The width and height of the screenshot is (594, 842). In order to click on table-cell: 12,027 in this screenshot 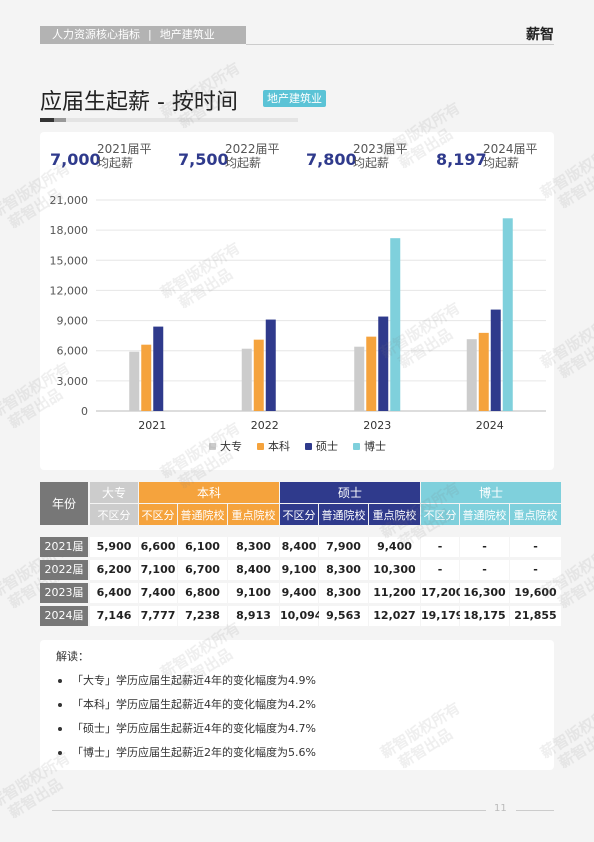, I will do `click(394, 616)`.